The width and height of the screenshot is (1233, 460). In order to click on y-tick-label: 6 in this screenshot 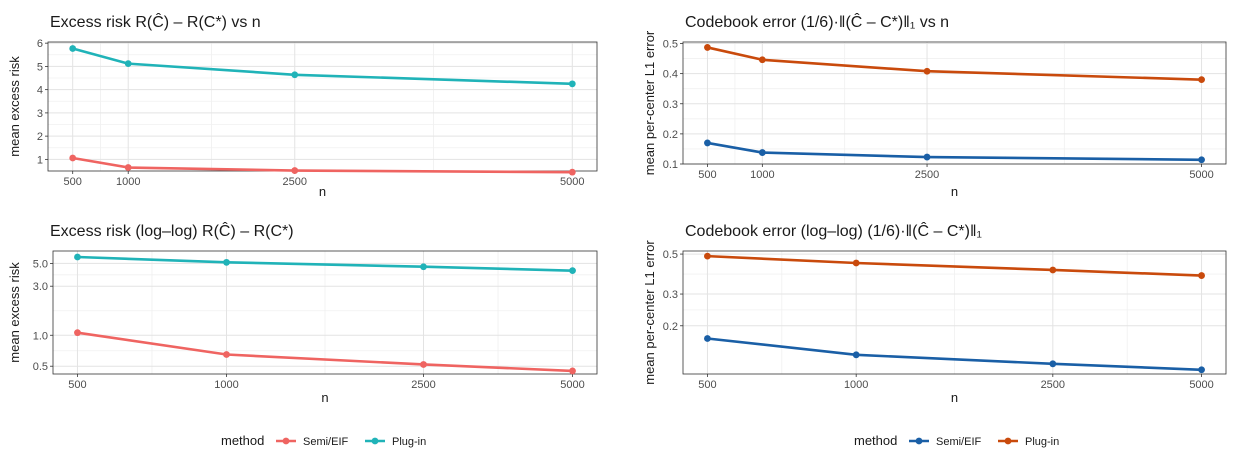, I will do `click(40, 44)`.